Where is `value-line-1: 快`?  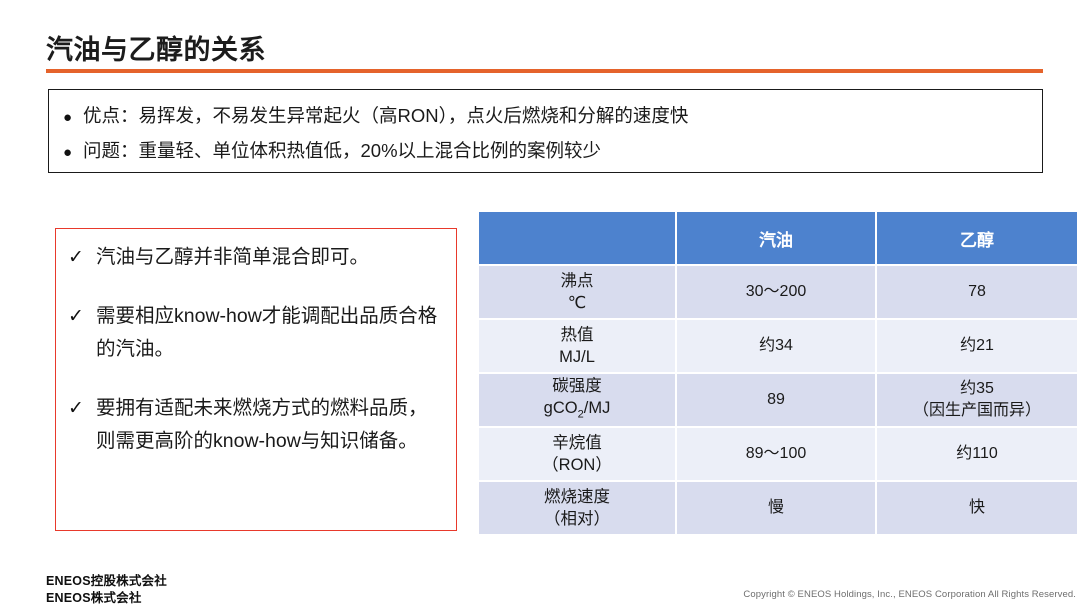
value-line-1: 快 is located at coordinates (976, 507).